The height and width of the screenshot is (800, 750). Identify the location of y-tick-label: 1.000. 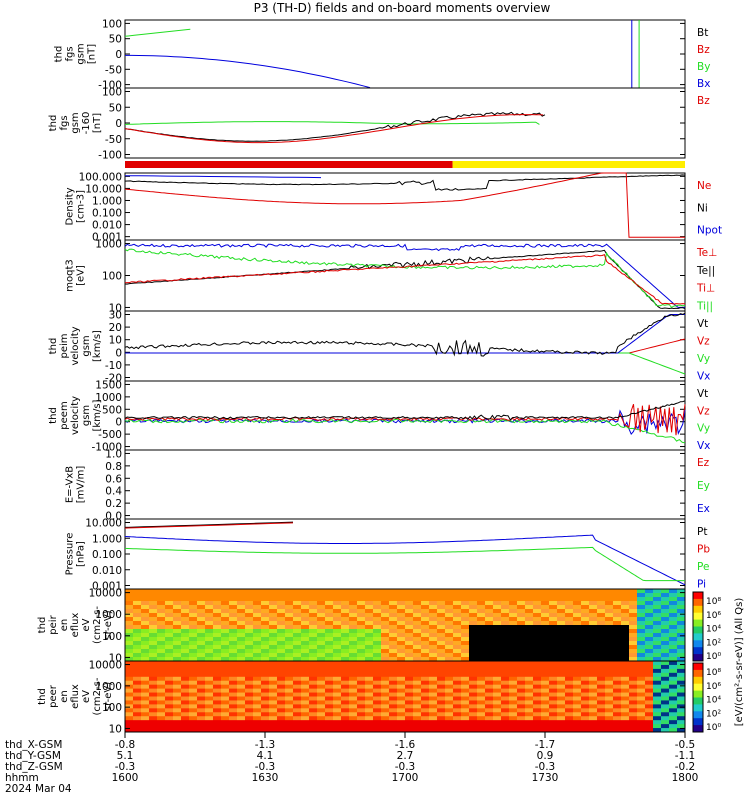
(107, 201).